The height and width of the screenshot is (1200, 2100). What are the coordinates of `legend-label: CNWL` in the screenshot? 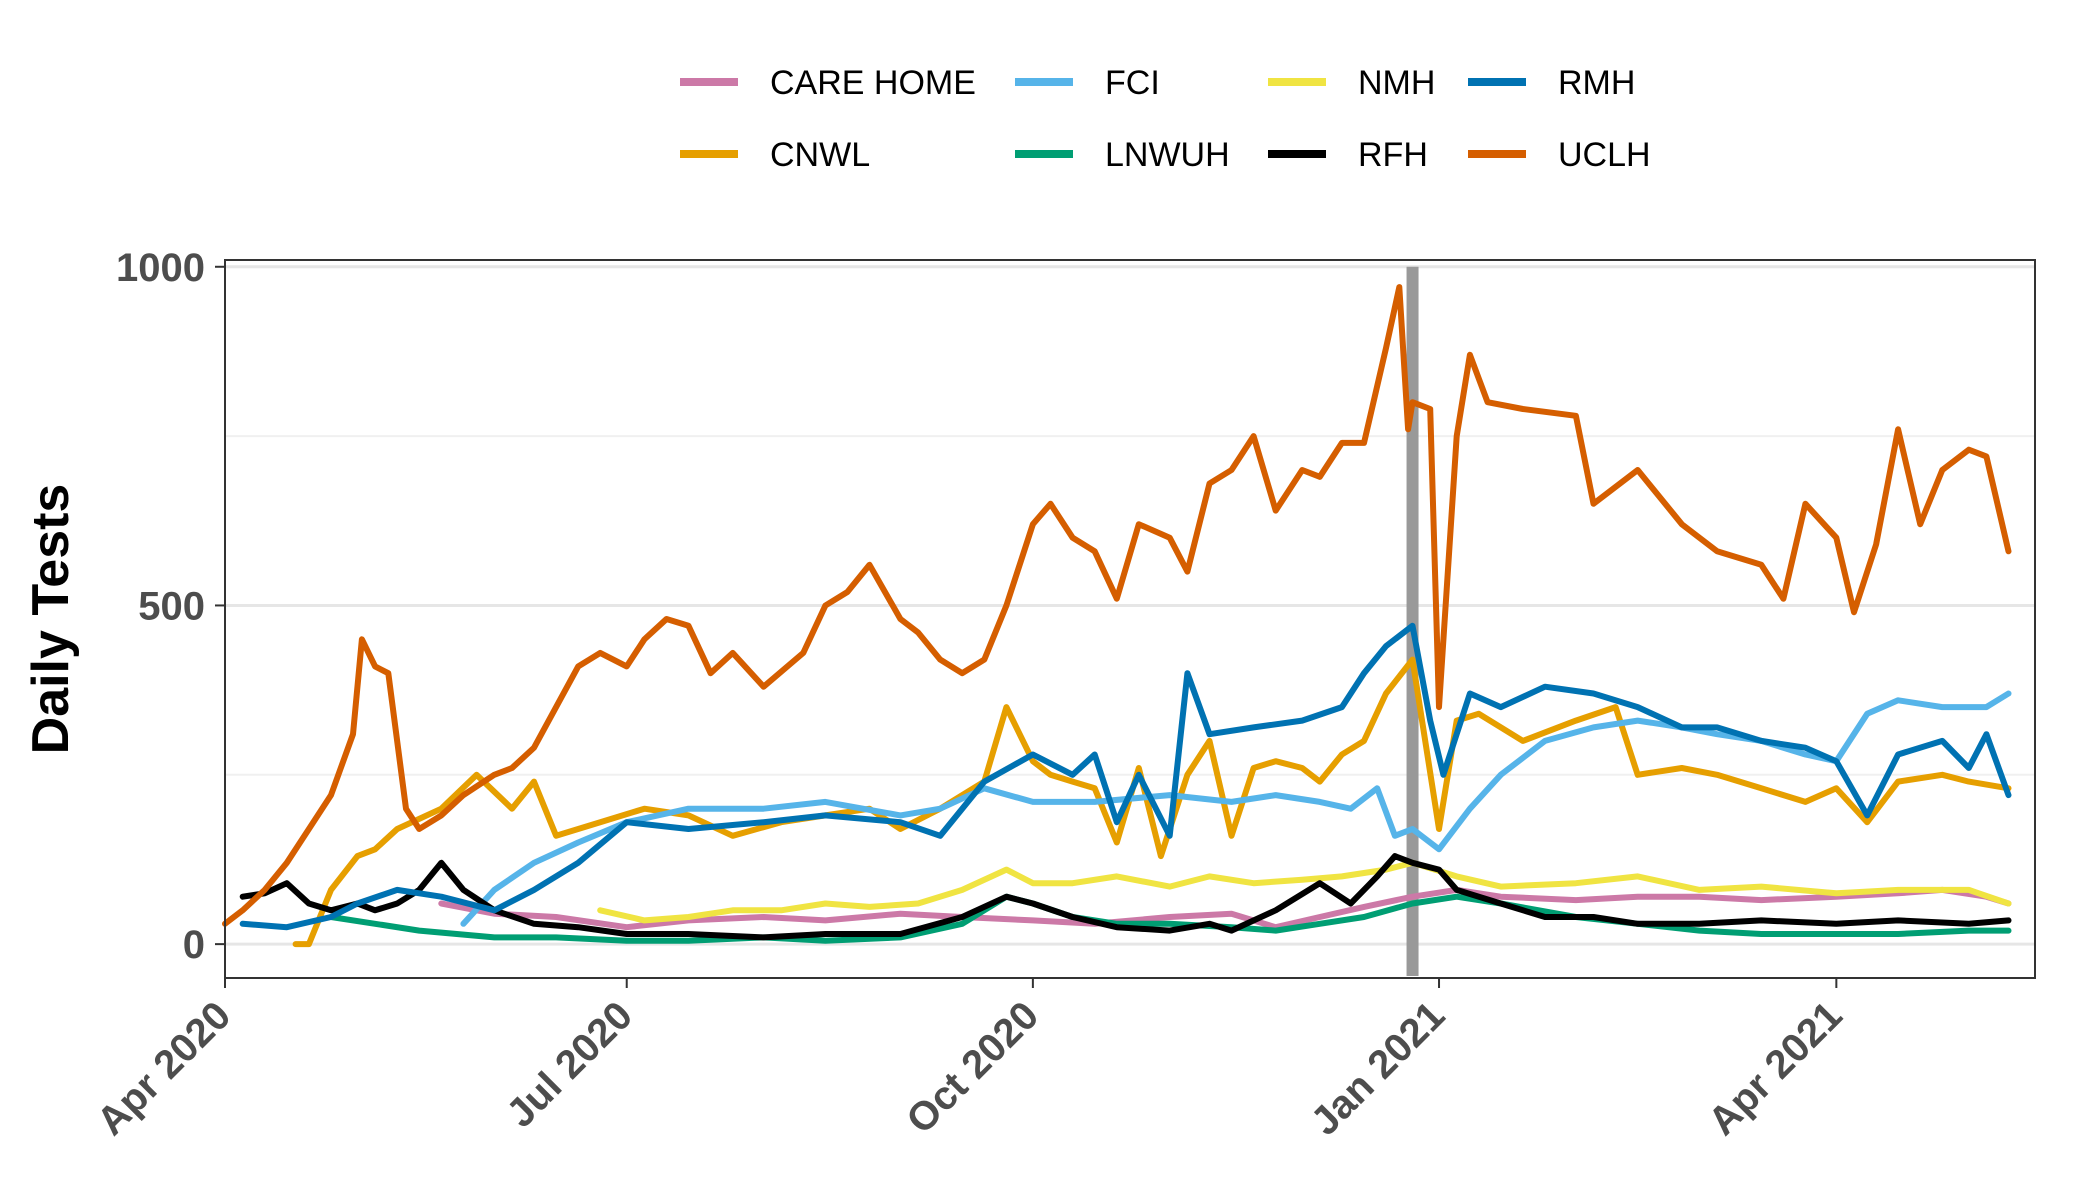 It's located at (820, 155).